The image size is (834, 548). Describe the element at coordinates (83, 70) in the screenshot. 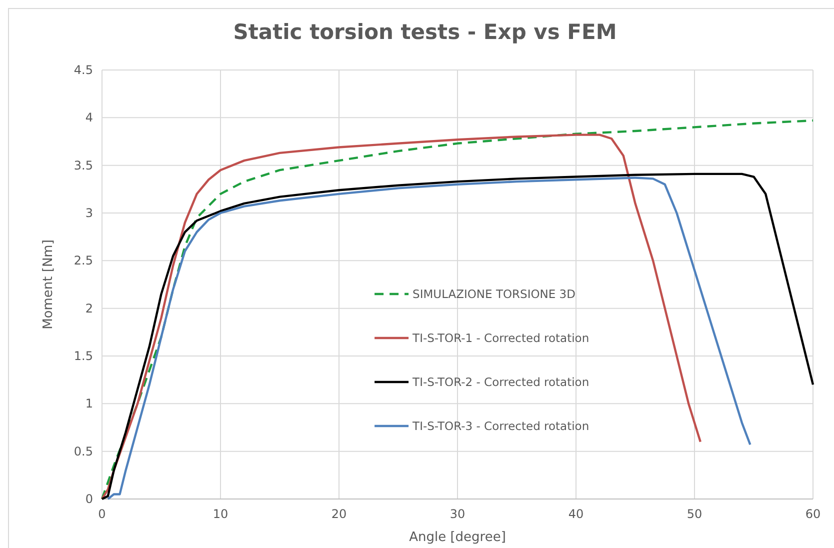

I see `y-tick-label: 4.5` at that location.